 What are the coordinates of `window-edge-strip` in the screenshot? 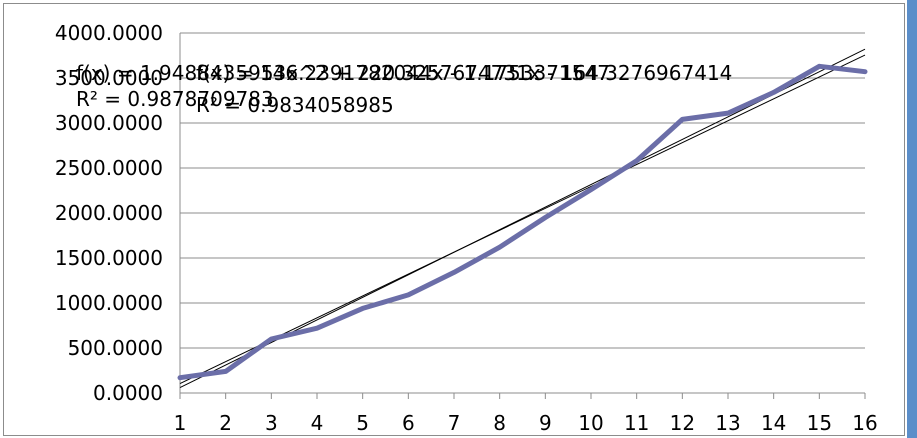 It's located at (912, 219).